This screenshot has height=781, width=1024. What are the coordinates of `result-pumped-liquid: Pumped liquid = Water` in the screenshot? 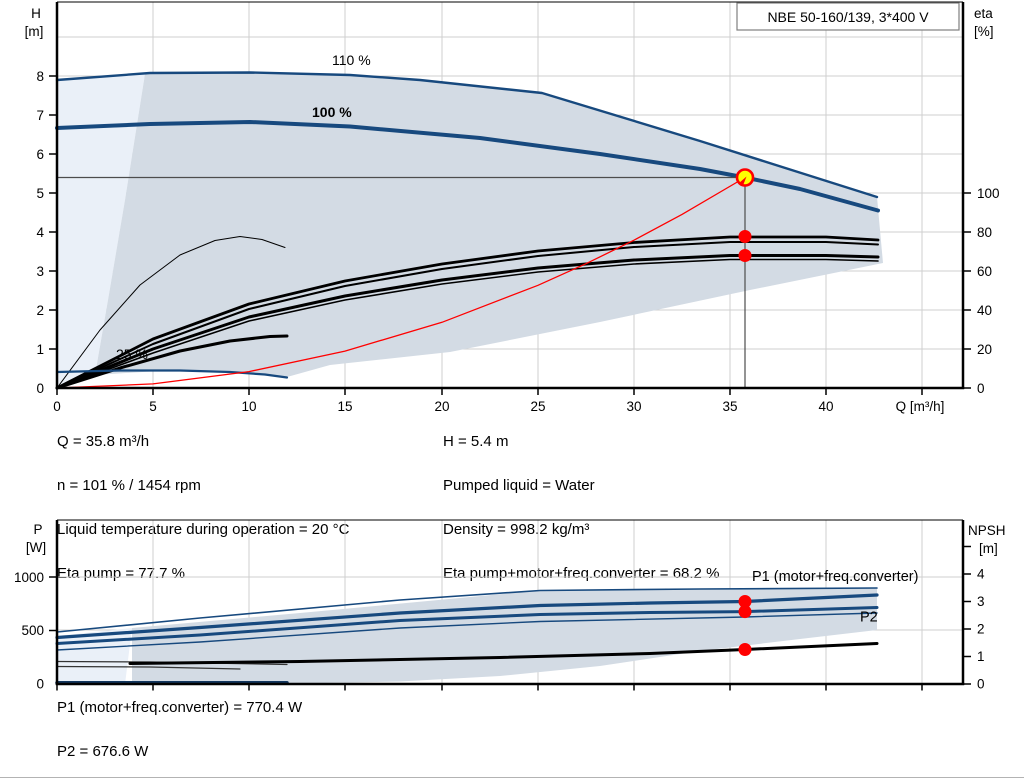 It's located at (519, 485).